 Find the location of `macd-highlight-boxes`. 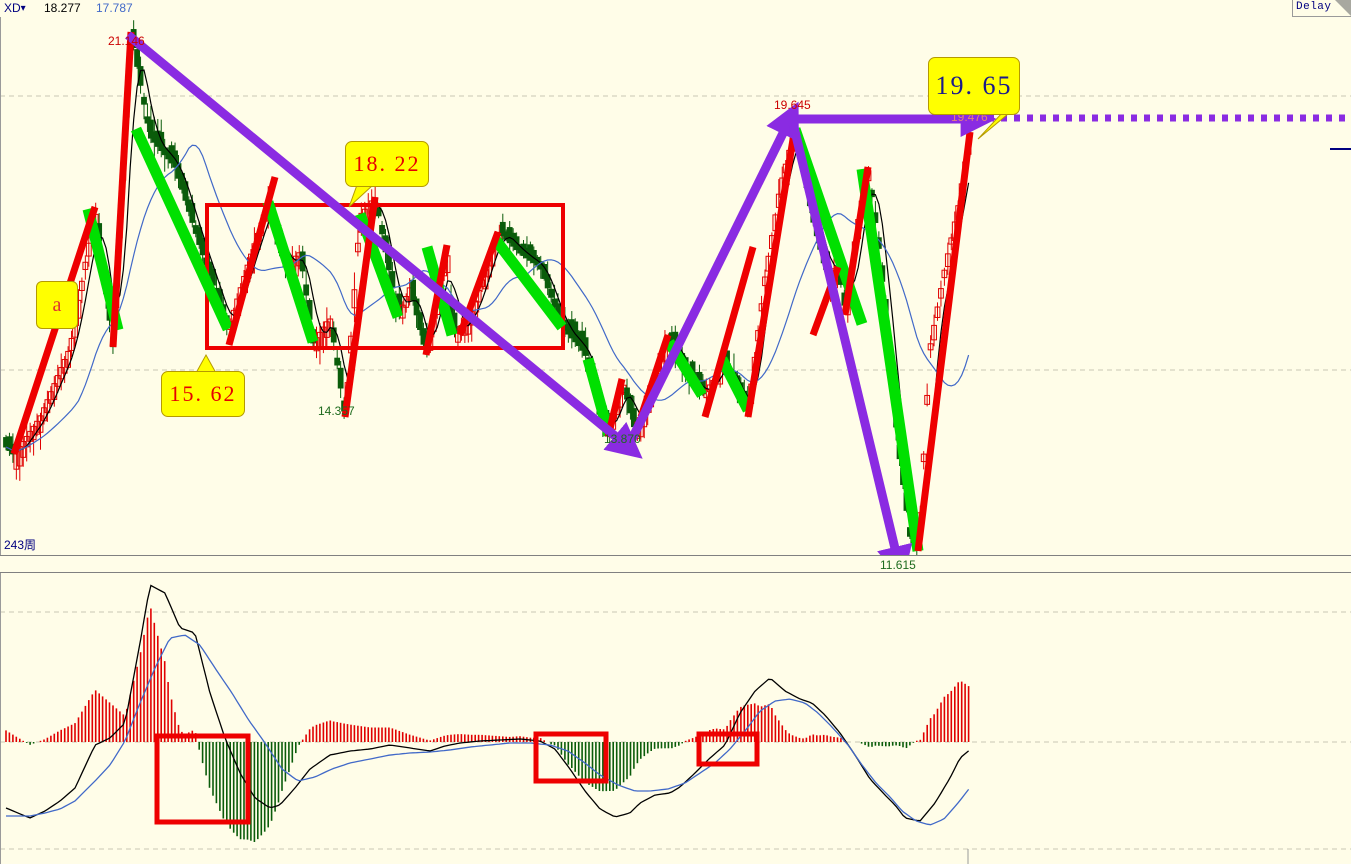

macd-highlight-boxes is located at coordinates (457, 778).